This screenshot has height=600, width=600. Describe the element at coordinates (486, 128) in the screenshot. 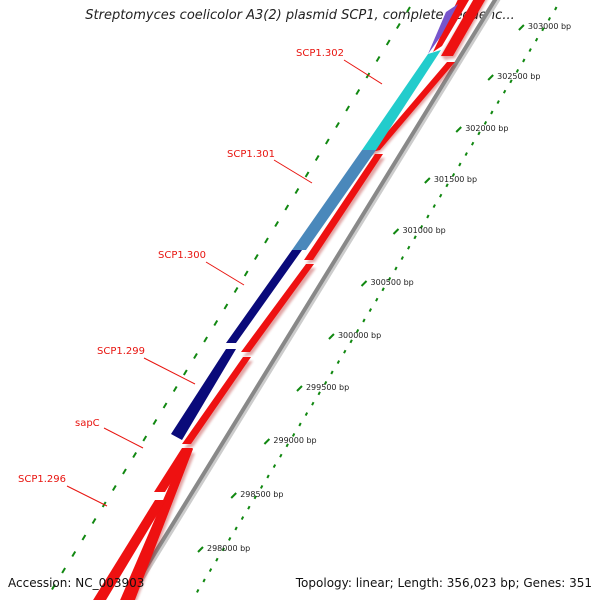

I see `tick-label: 302000 bp` at that location.